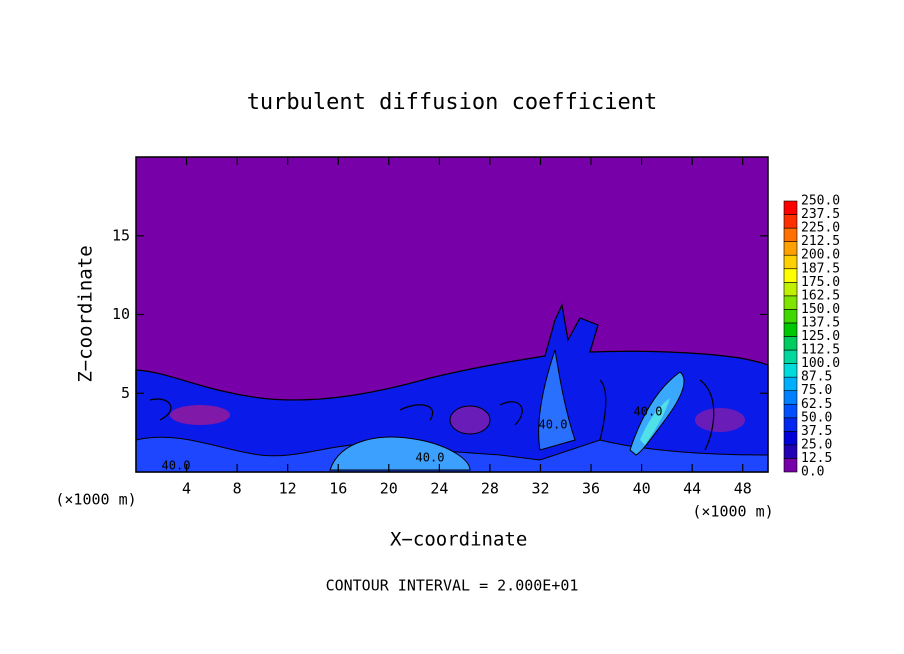 The height and width of the screenshot is (654, 904). What do you see at coordinates (820, 363) in the screenshot?
I see `colorbar-label: 100.0` at bounding box center [820, 363].